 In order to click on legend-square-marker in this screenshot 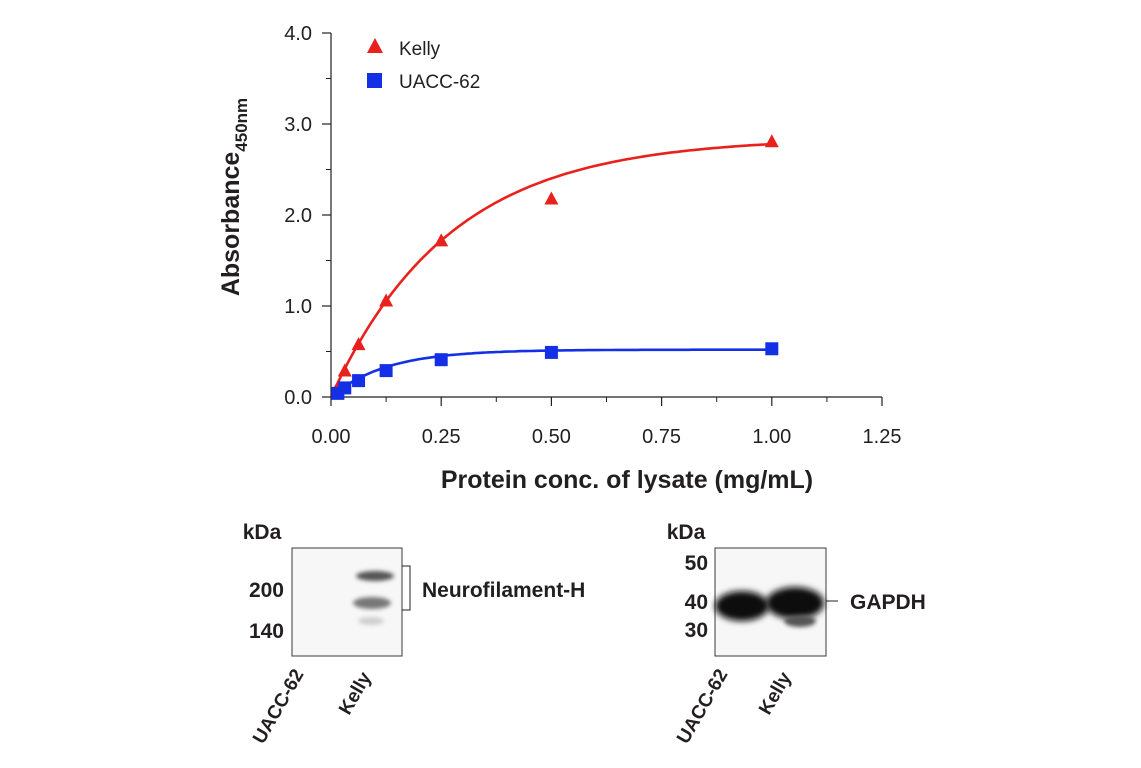, I will do `click(374, 80)`.